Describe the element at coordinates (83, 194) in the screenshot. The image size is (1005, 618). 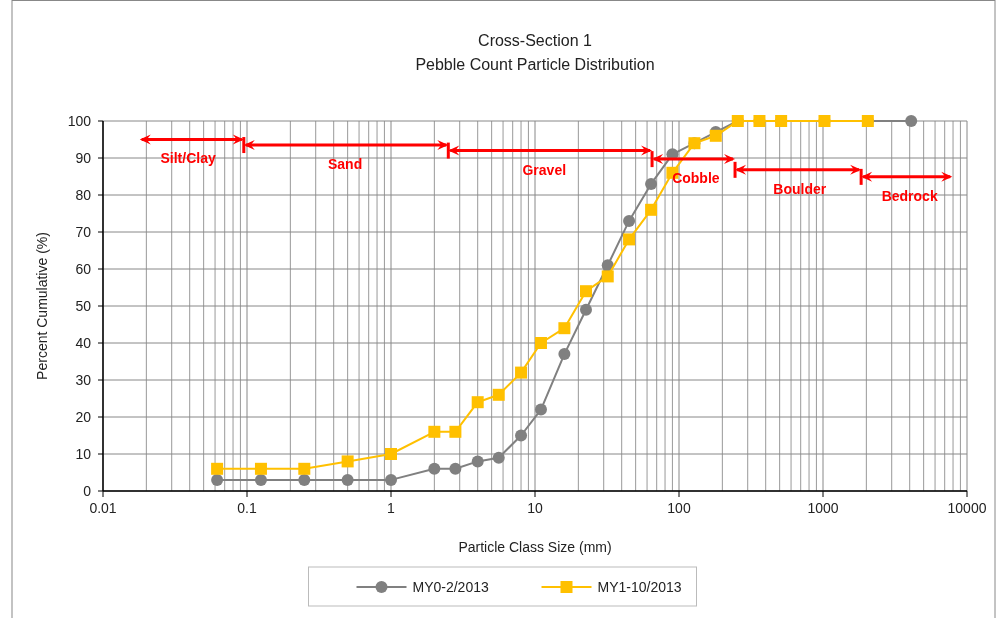
I see `y-tick-label: 80` at that location.